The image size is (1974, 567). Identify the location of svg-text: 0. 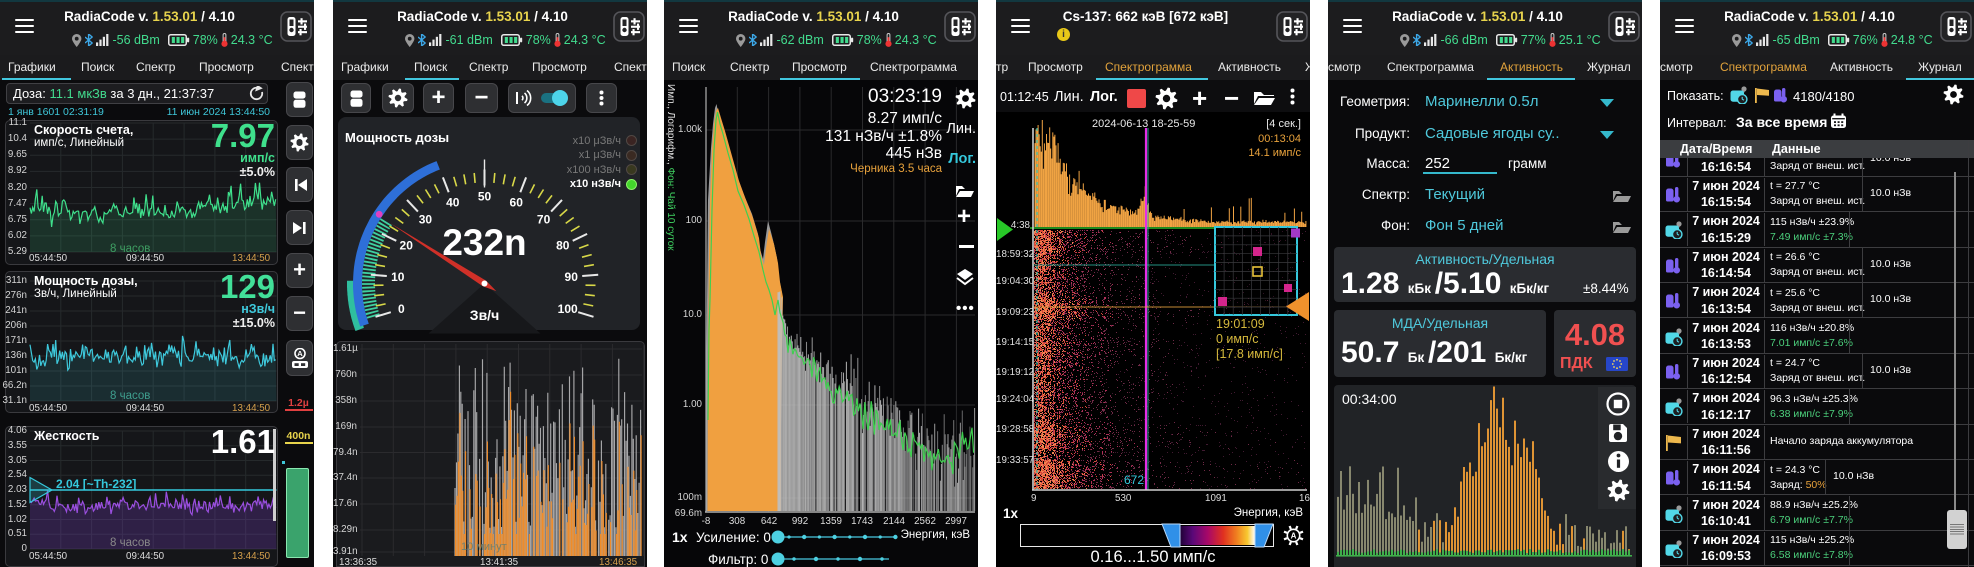
(401, 309).